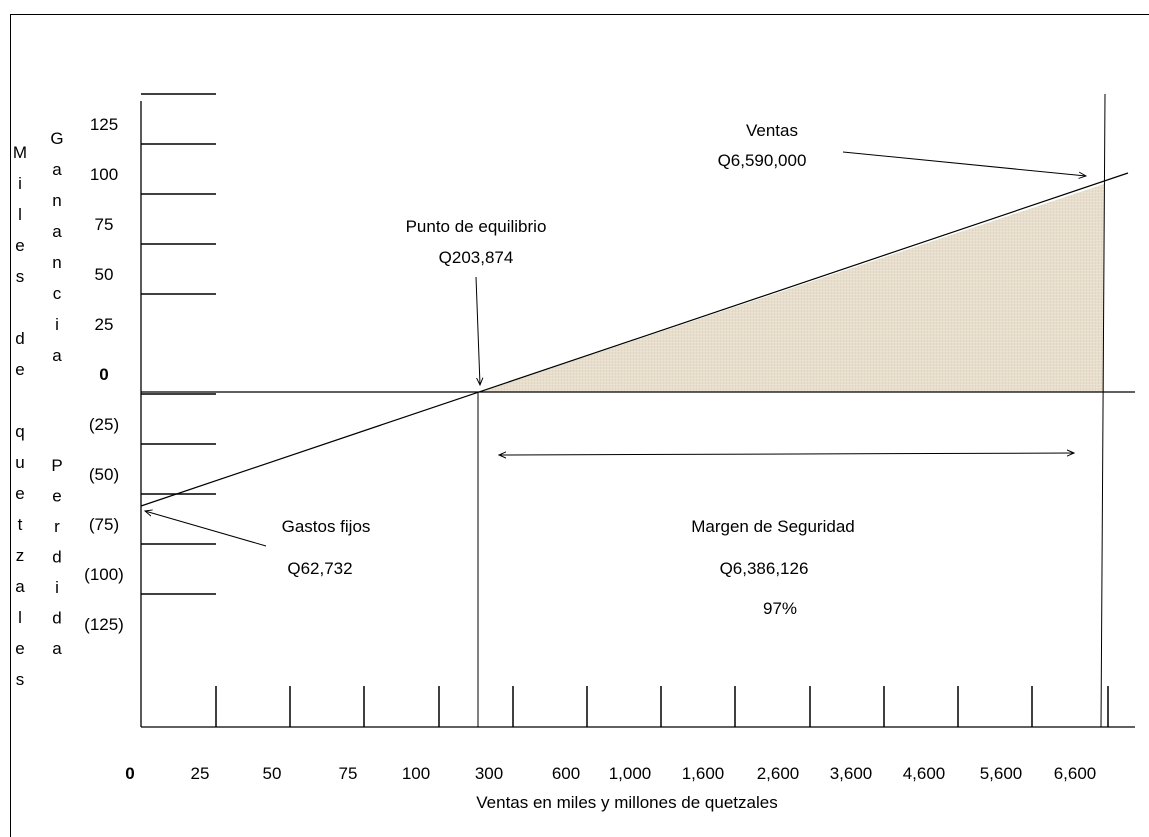  Describe the element at coordinates (56, 138) in the screenshot. I see `y-label-letter: G` at that location.